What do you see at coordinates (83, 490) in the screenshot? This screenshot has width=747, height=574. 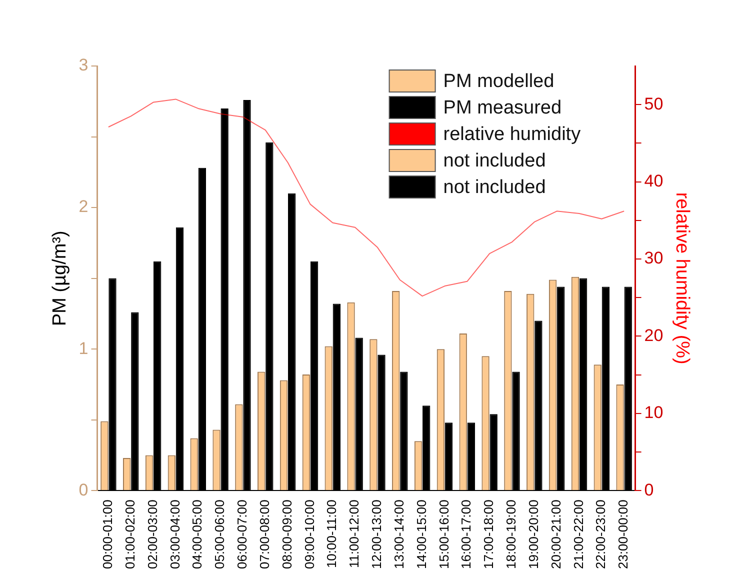 I see `y-tick-label: 0` at bounding box center [83, 490].